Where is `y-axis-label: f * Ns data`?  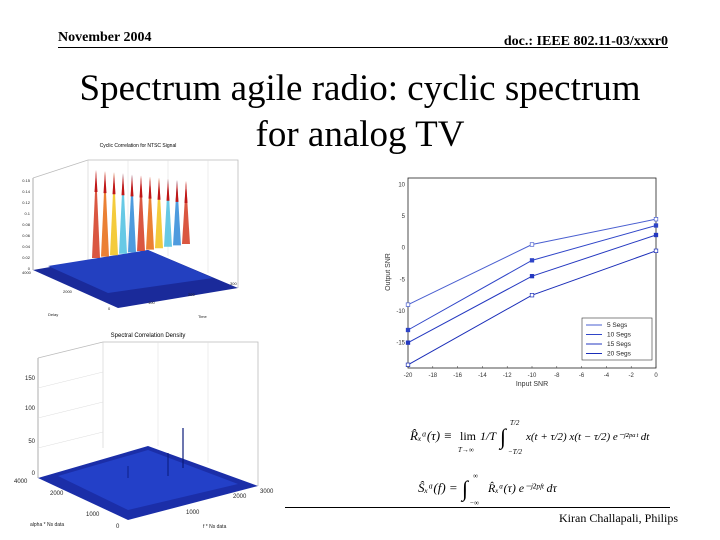
y-axis-label: f * Ns data is located at coordinates (215, 527).